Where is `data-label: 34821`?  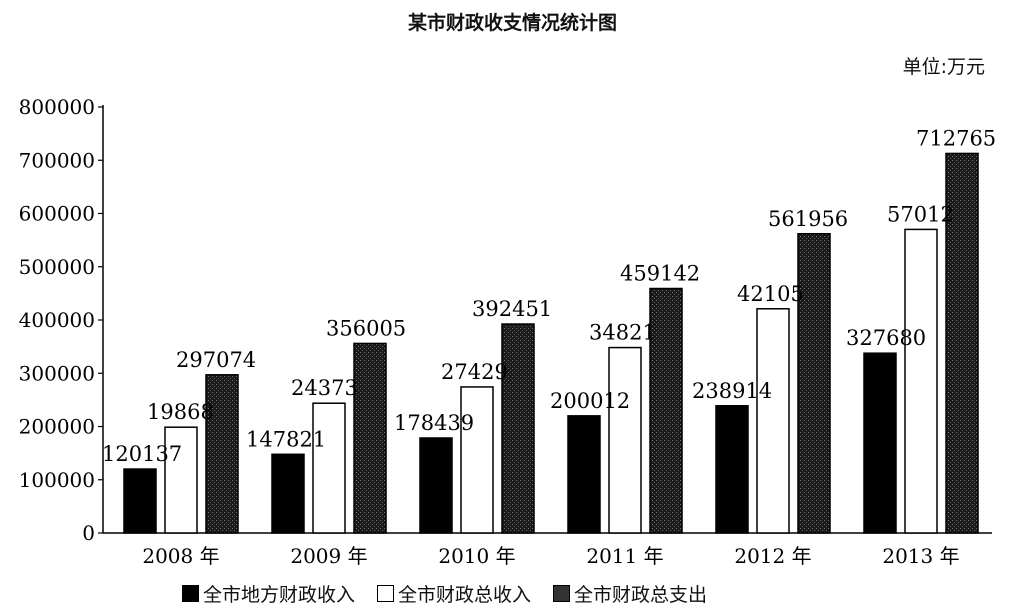 data-label: 34821 is located at coordinates (622, 333).